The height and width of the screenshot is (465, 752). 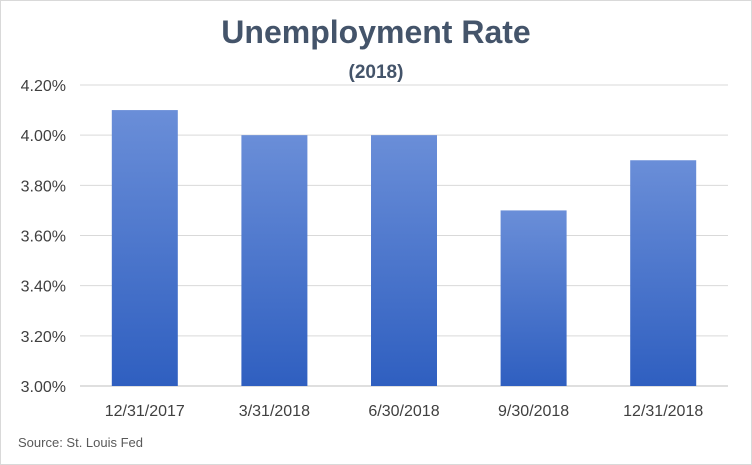 I want to click on y-tick-label: 3.00%, so click(x=43, y=387).